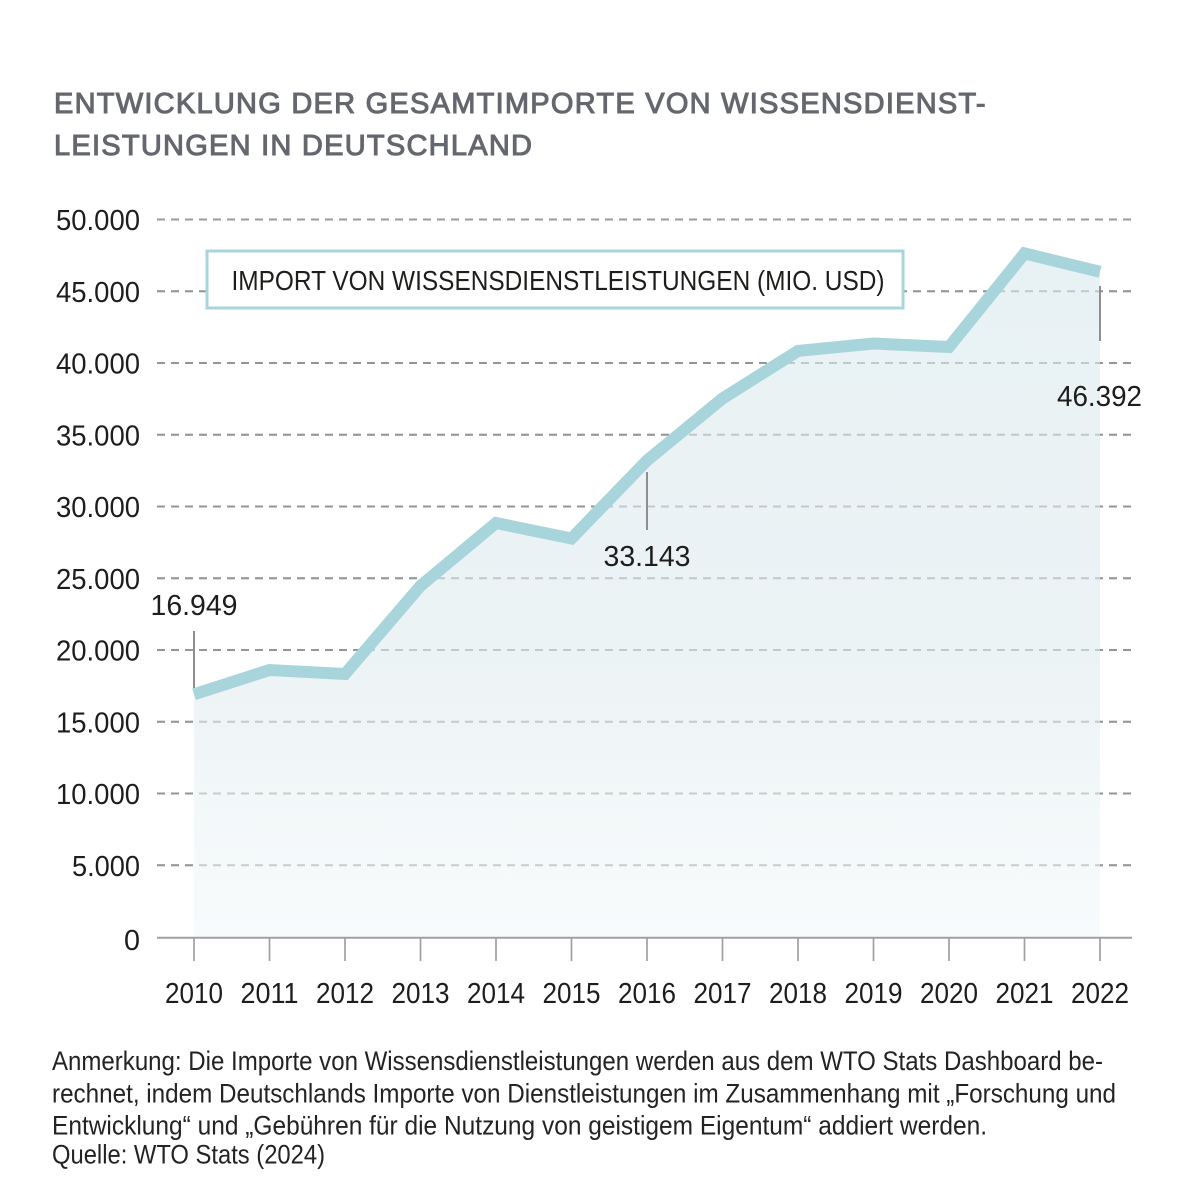  Describe the element at coordinates (1099, 397) in the screenshot. I see `svg-text: 46.392` at that location.